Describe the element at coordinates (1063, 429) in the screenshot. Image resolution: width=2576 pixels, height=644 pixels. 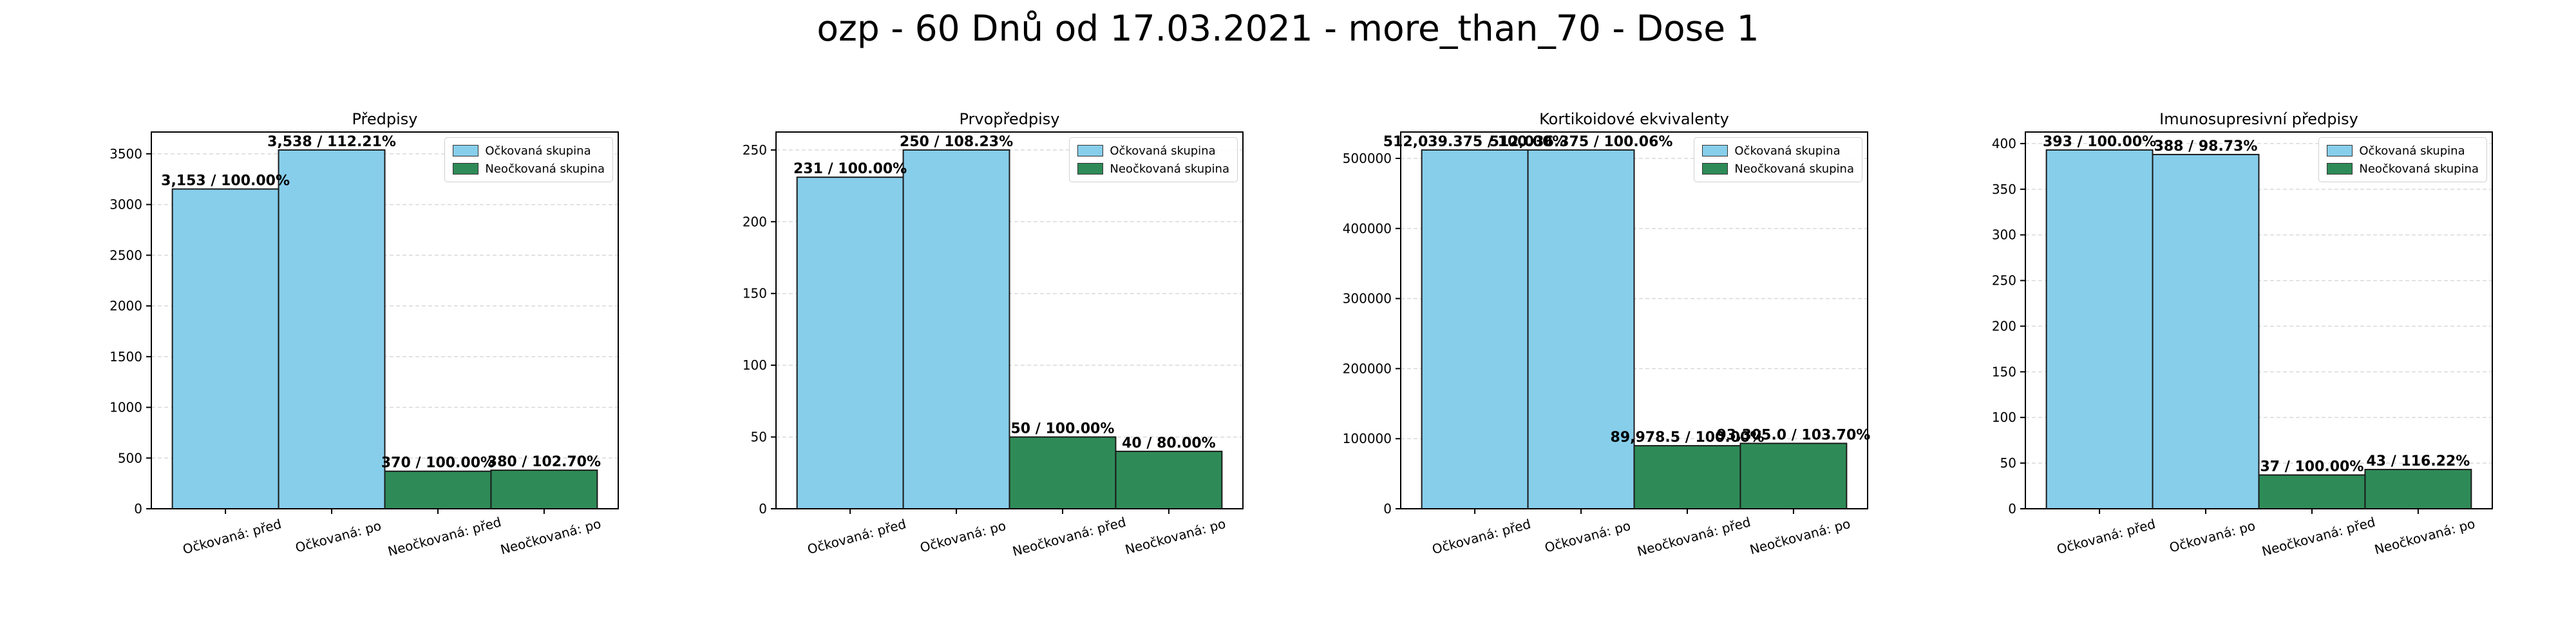
I see `bar-value-label: 50 / 100.00%` at that location.